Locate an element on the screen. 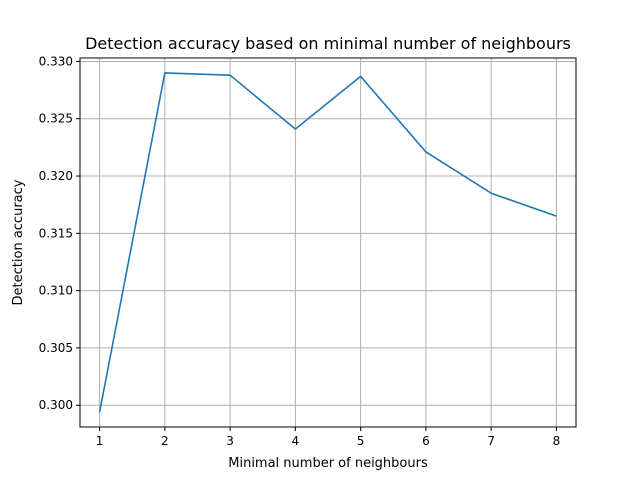 This screenshot has width=640, height=480. y-tick-label: 0.310 is located at coordinates (56, 291).